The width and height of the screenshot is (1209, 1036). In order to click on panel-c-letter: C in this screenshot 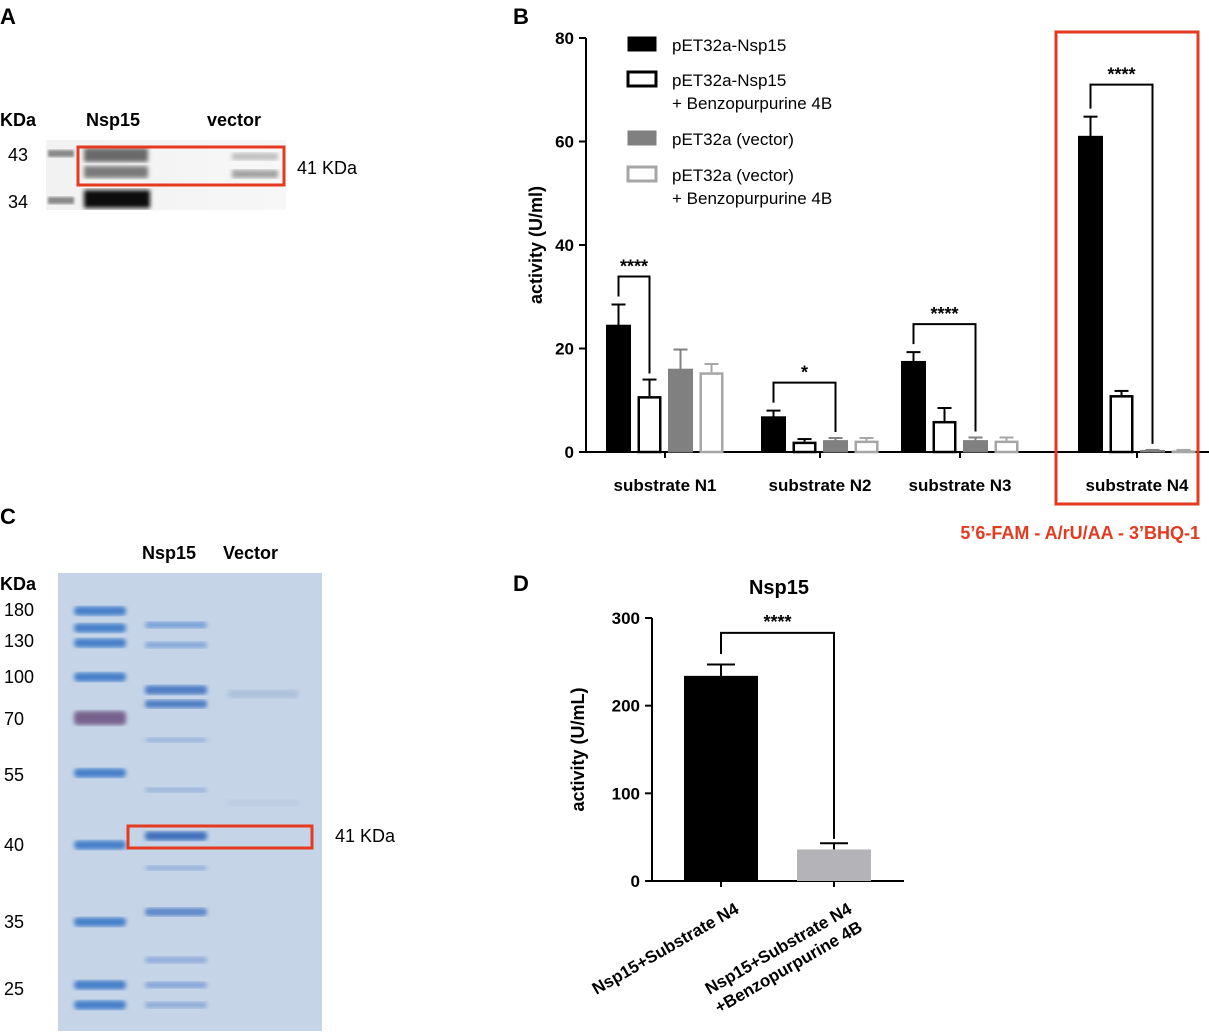, I will do `click(8, 516)`.